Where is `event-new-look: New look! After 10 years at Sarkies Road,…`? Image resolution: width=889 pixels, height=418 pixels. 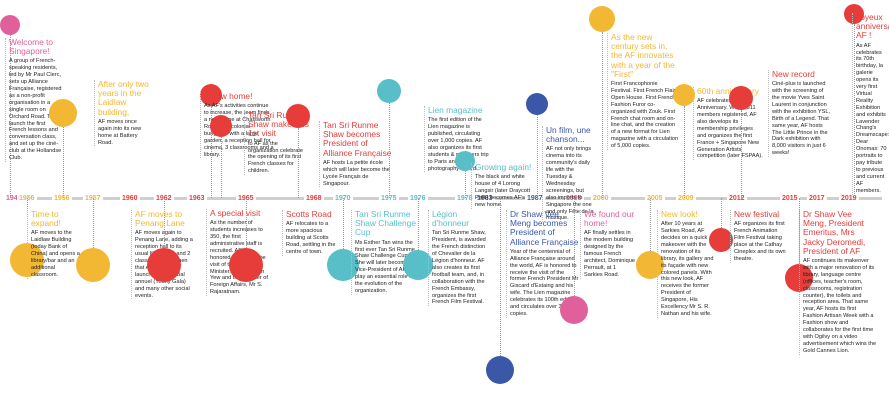 event-new-look: New look! After 10 years at Sarkies Road,… is located at coordinates (687, 263).